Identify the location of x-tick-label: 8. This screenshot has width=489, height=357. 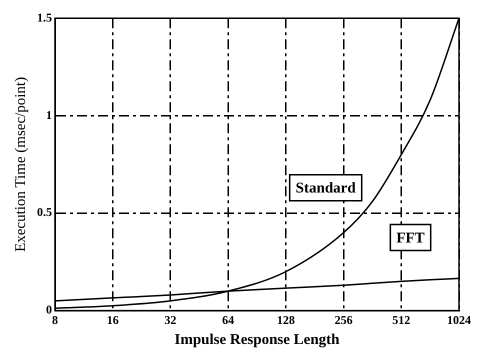
(55, 319).